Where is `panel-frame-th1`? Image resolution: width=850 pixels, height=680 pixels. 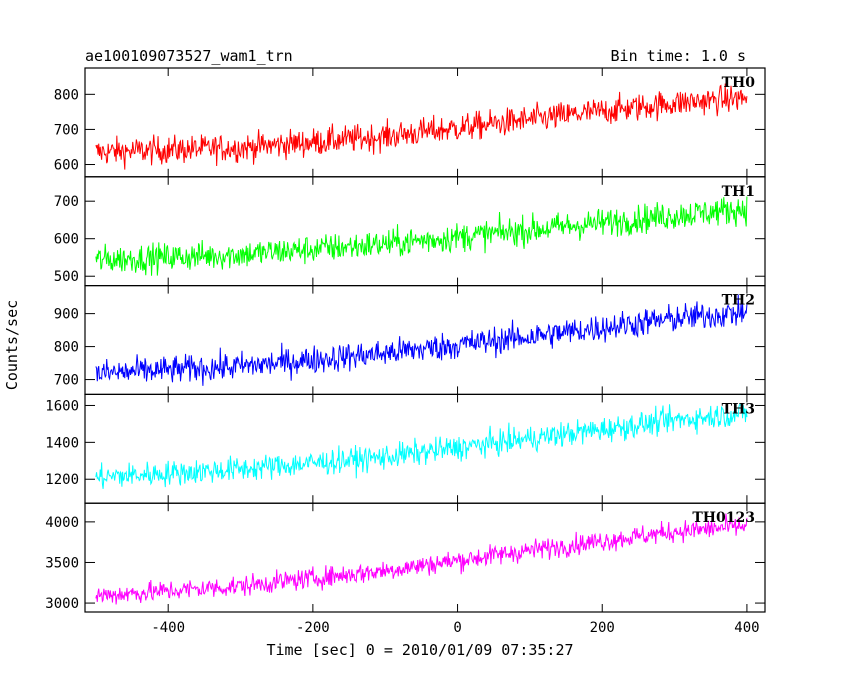 panel-frame-th1 is located at coordinates (425, 231).